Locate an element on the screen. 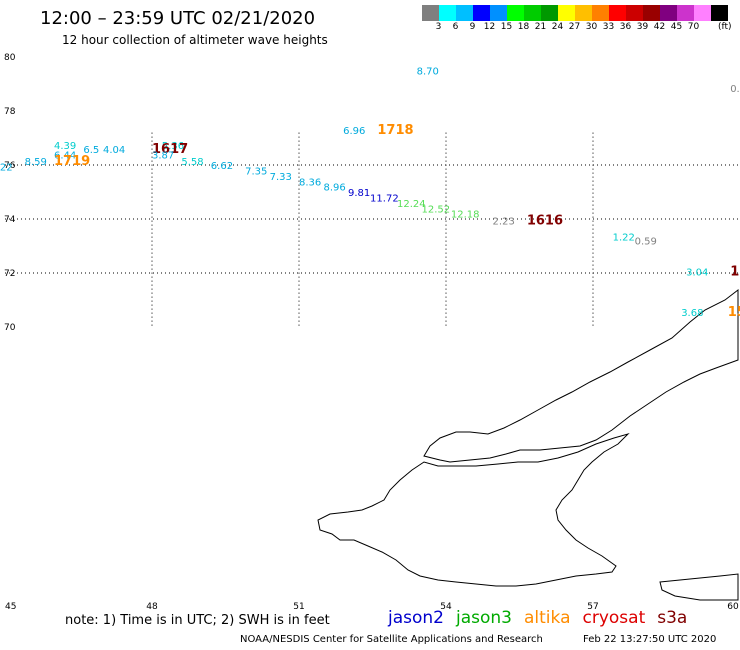 The image size is (740, 650). wave-height-value: 11.72 is located at coordinates (384, 198).